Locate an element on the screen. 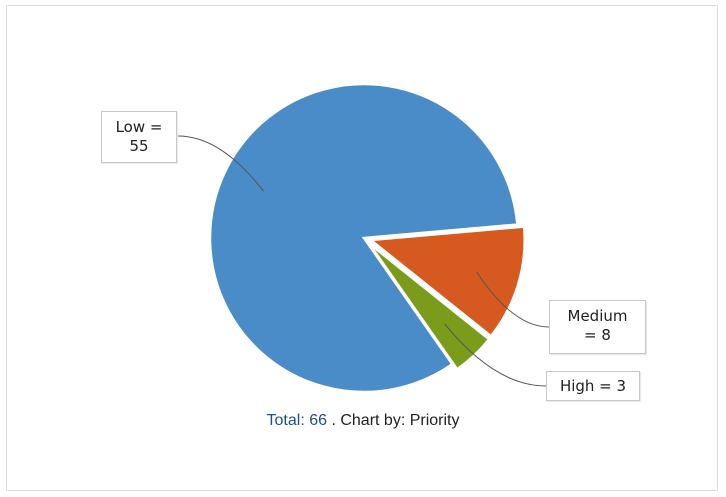  chart-by-label: . Chart by: Priority is located at coordinates (395, 420).